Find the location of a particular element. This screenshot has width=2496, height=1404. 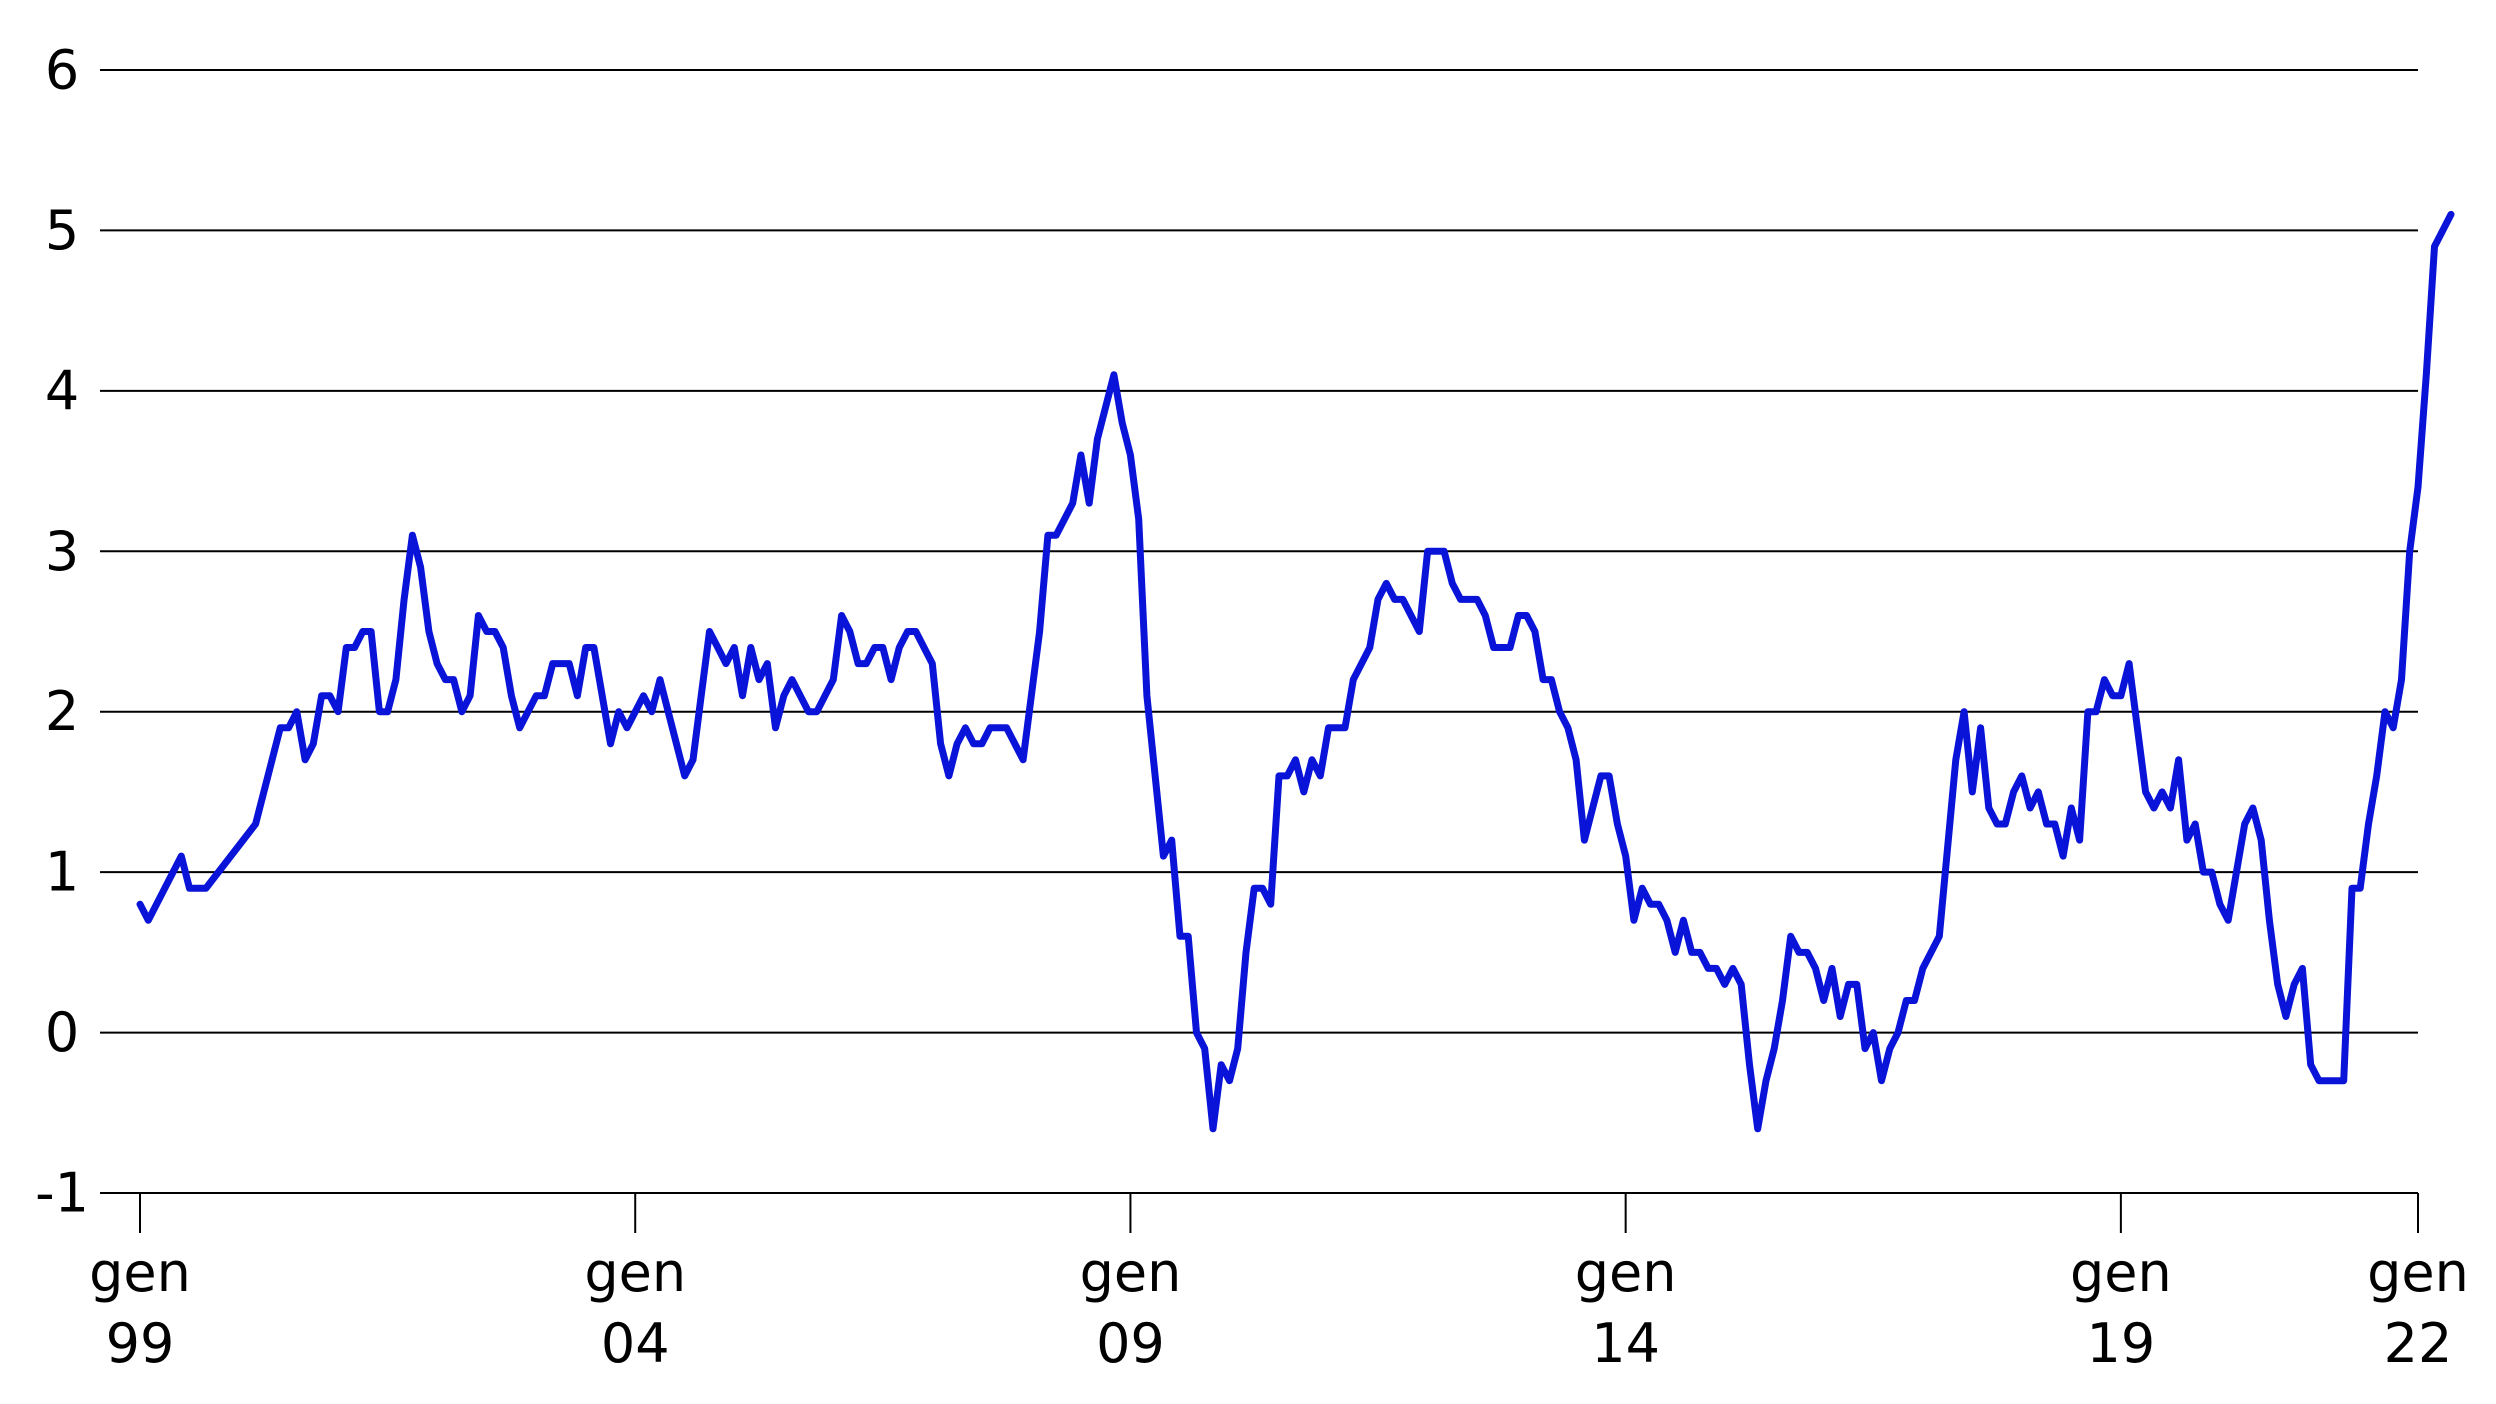

y-tick-label: 4 is located at coordinates (62, 390).